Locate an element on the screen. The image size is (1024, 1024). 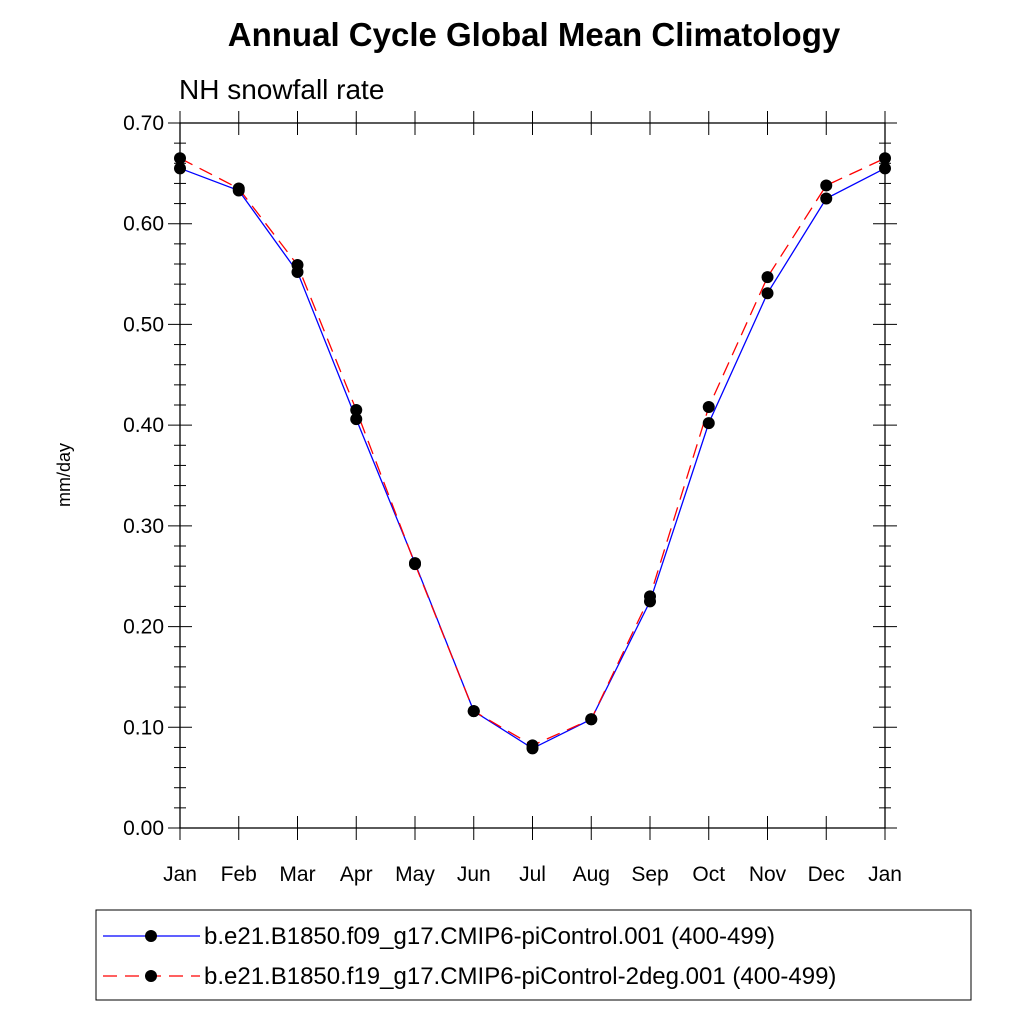
x-tick-label: Mar is located at coordinates (297, 874).